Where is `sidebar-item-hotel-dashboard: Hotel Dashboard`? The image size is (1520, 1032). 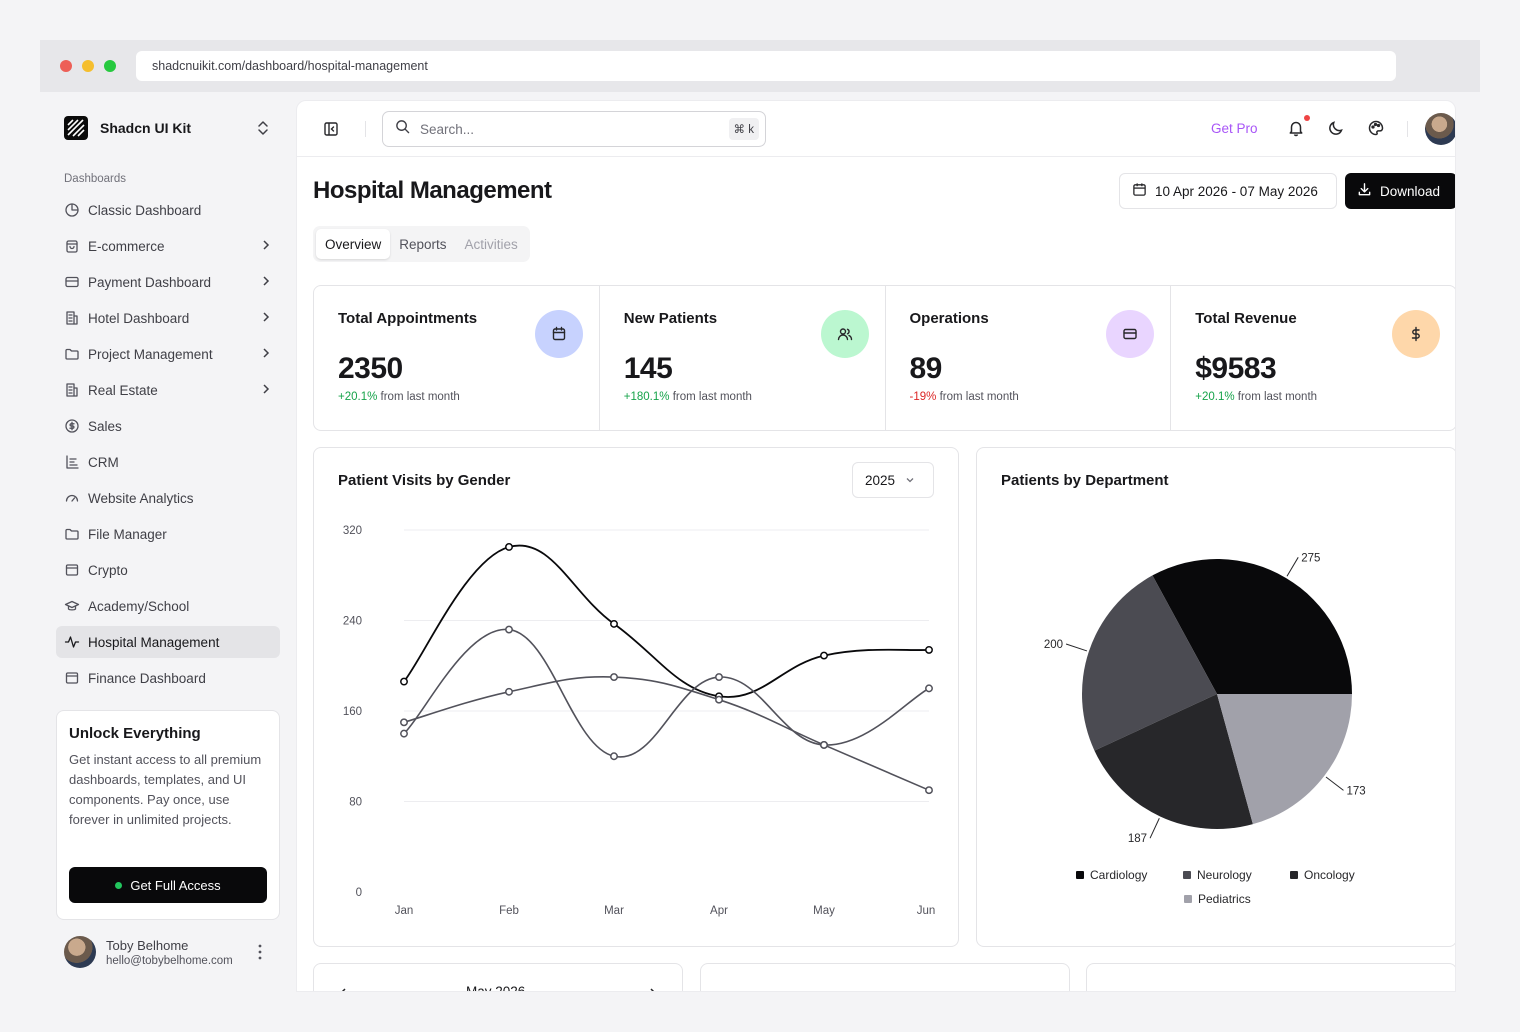 sidebar-item-hotel-dashboard: Hotel Dashboard is located at coordinates (168, 318).